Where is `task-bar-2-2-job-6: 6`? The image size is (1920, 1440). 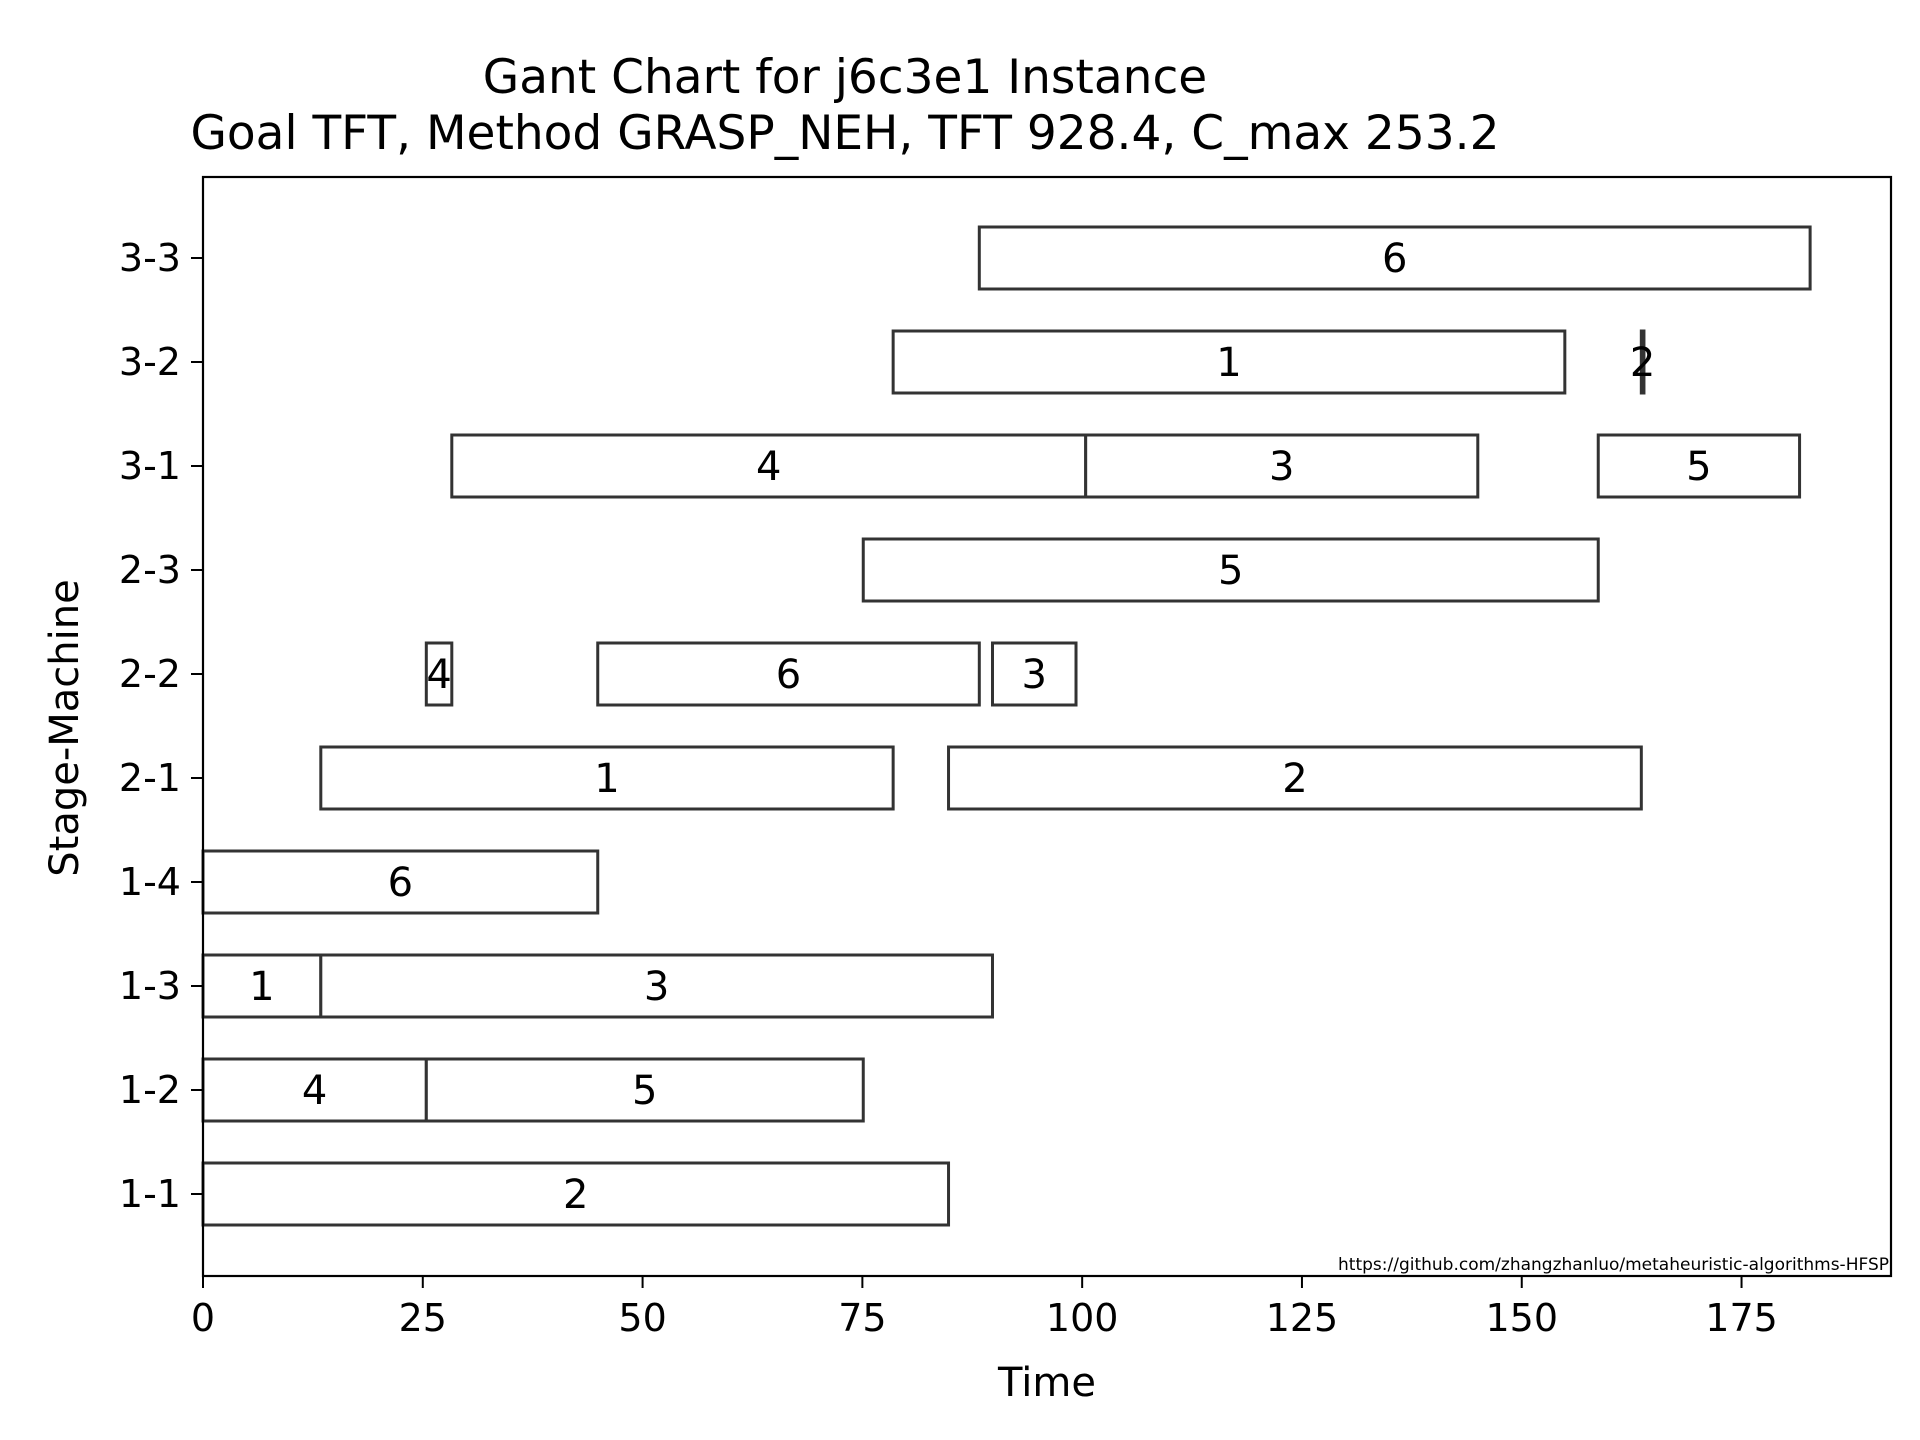
task-bar-2-2-job-6: 6 is located at coordinates (788, 674).